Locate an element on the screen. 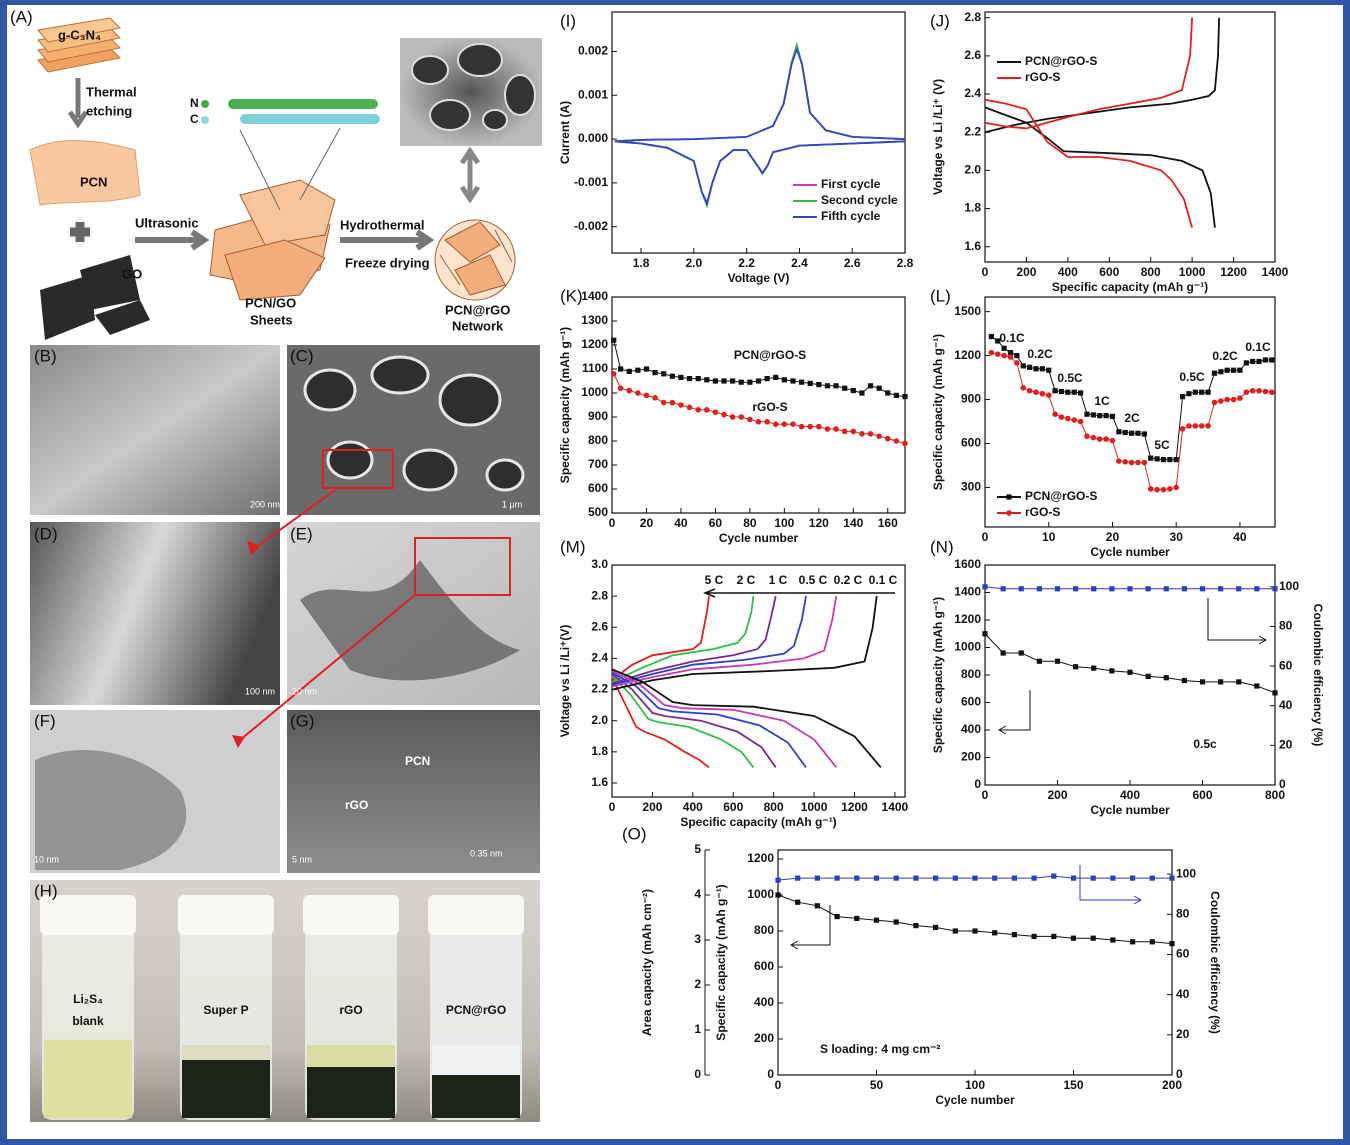 Image resolution: width=1350 pixels, height=1145 pixels. yt-tick-label: 1000 is located at coordinates (760, 894).